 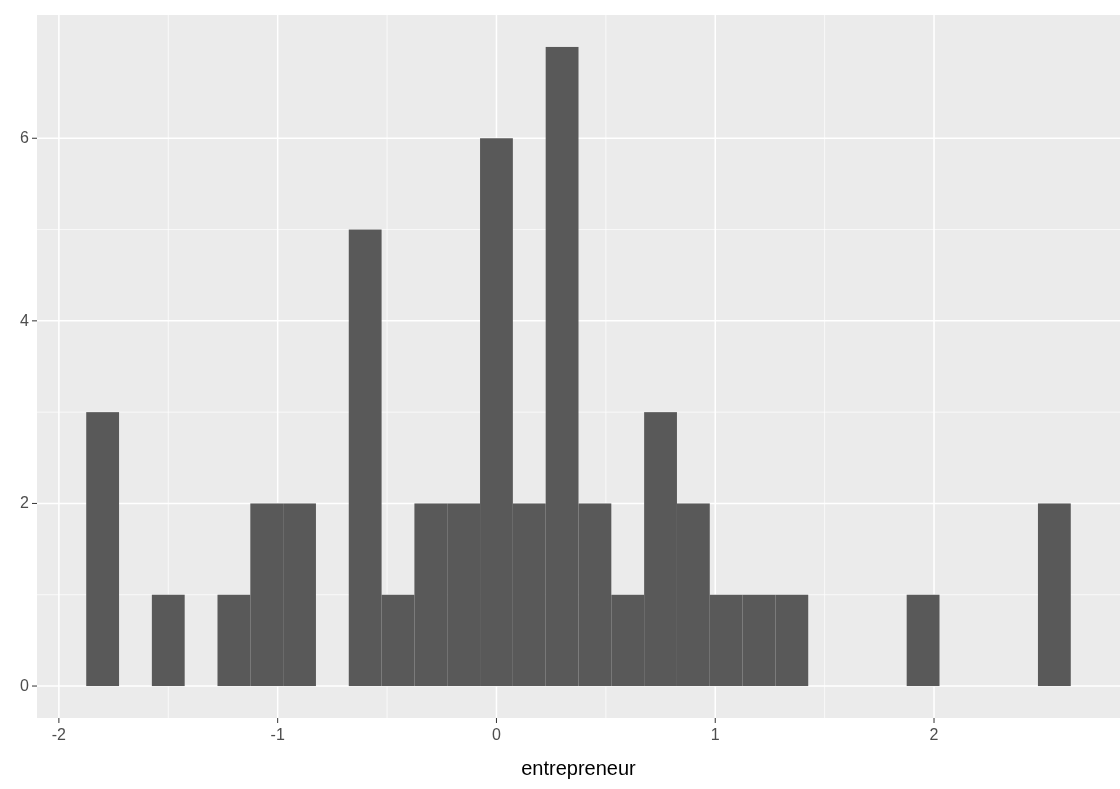 I want to click on y-tick-label: 2, so click(x=25, y=503).